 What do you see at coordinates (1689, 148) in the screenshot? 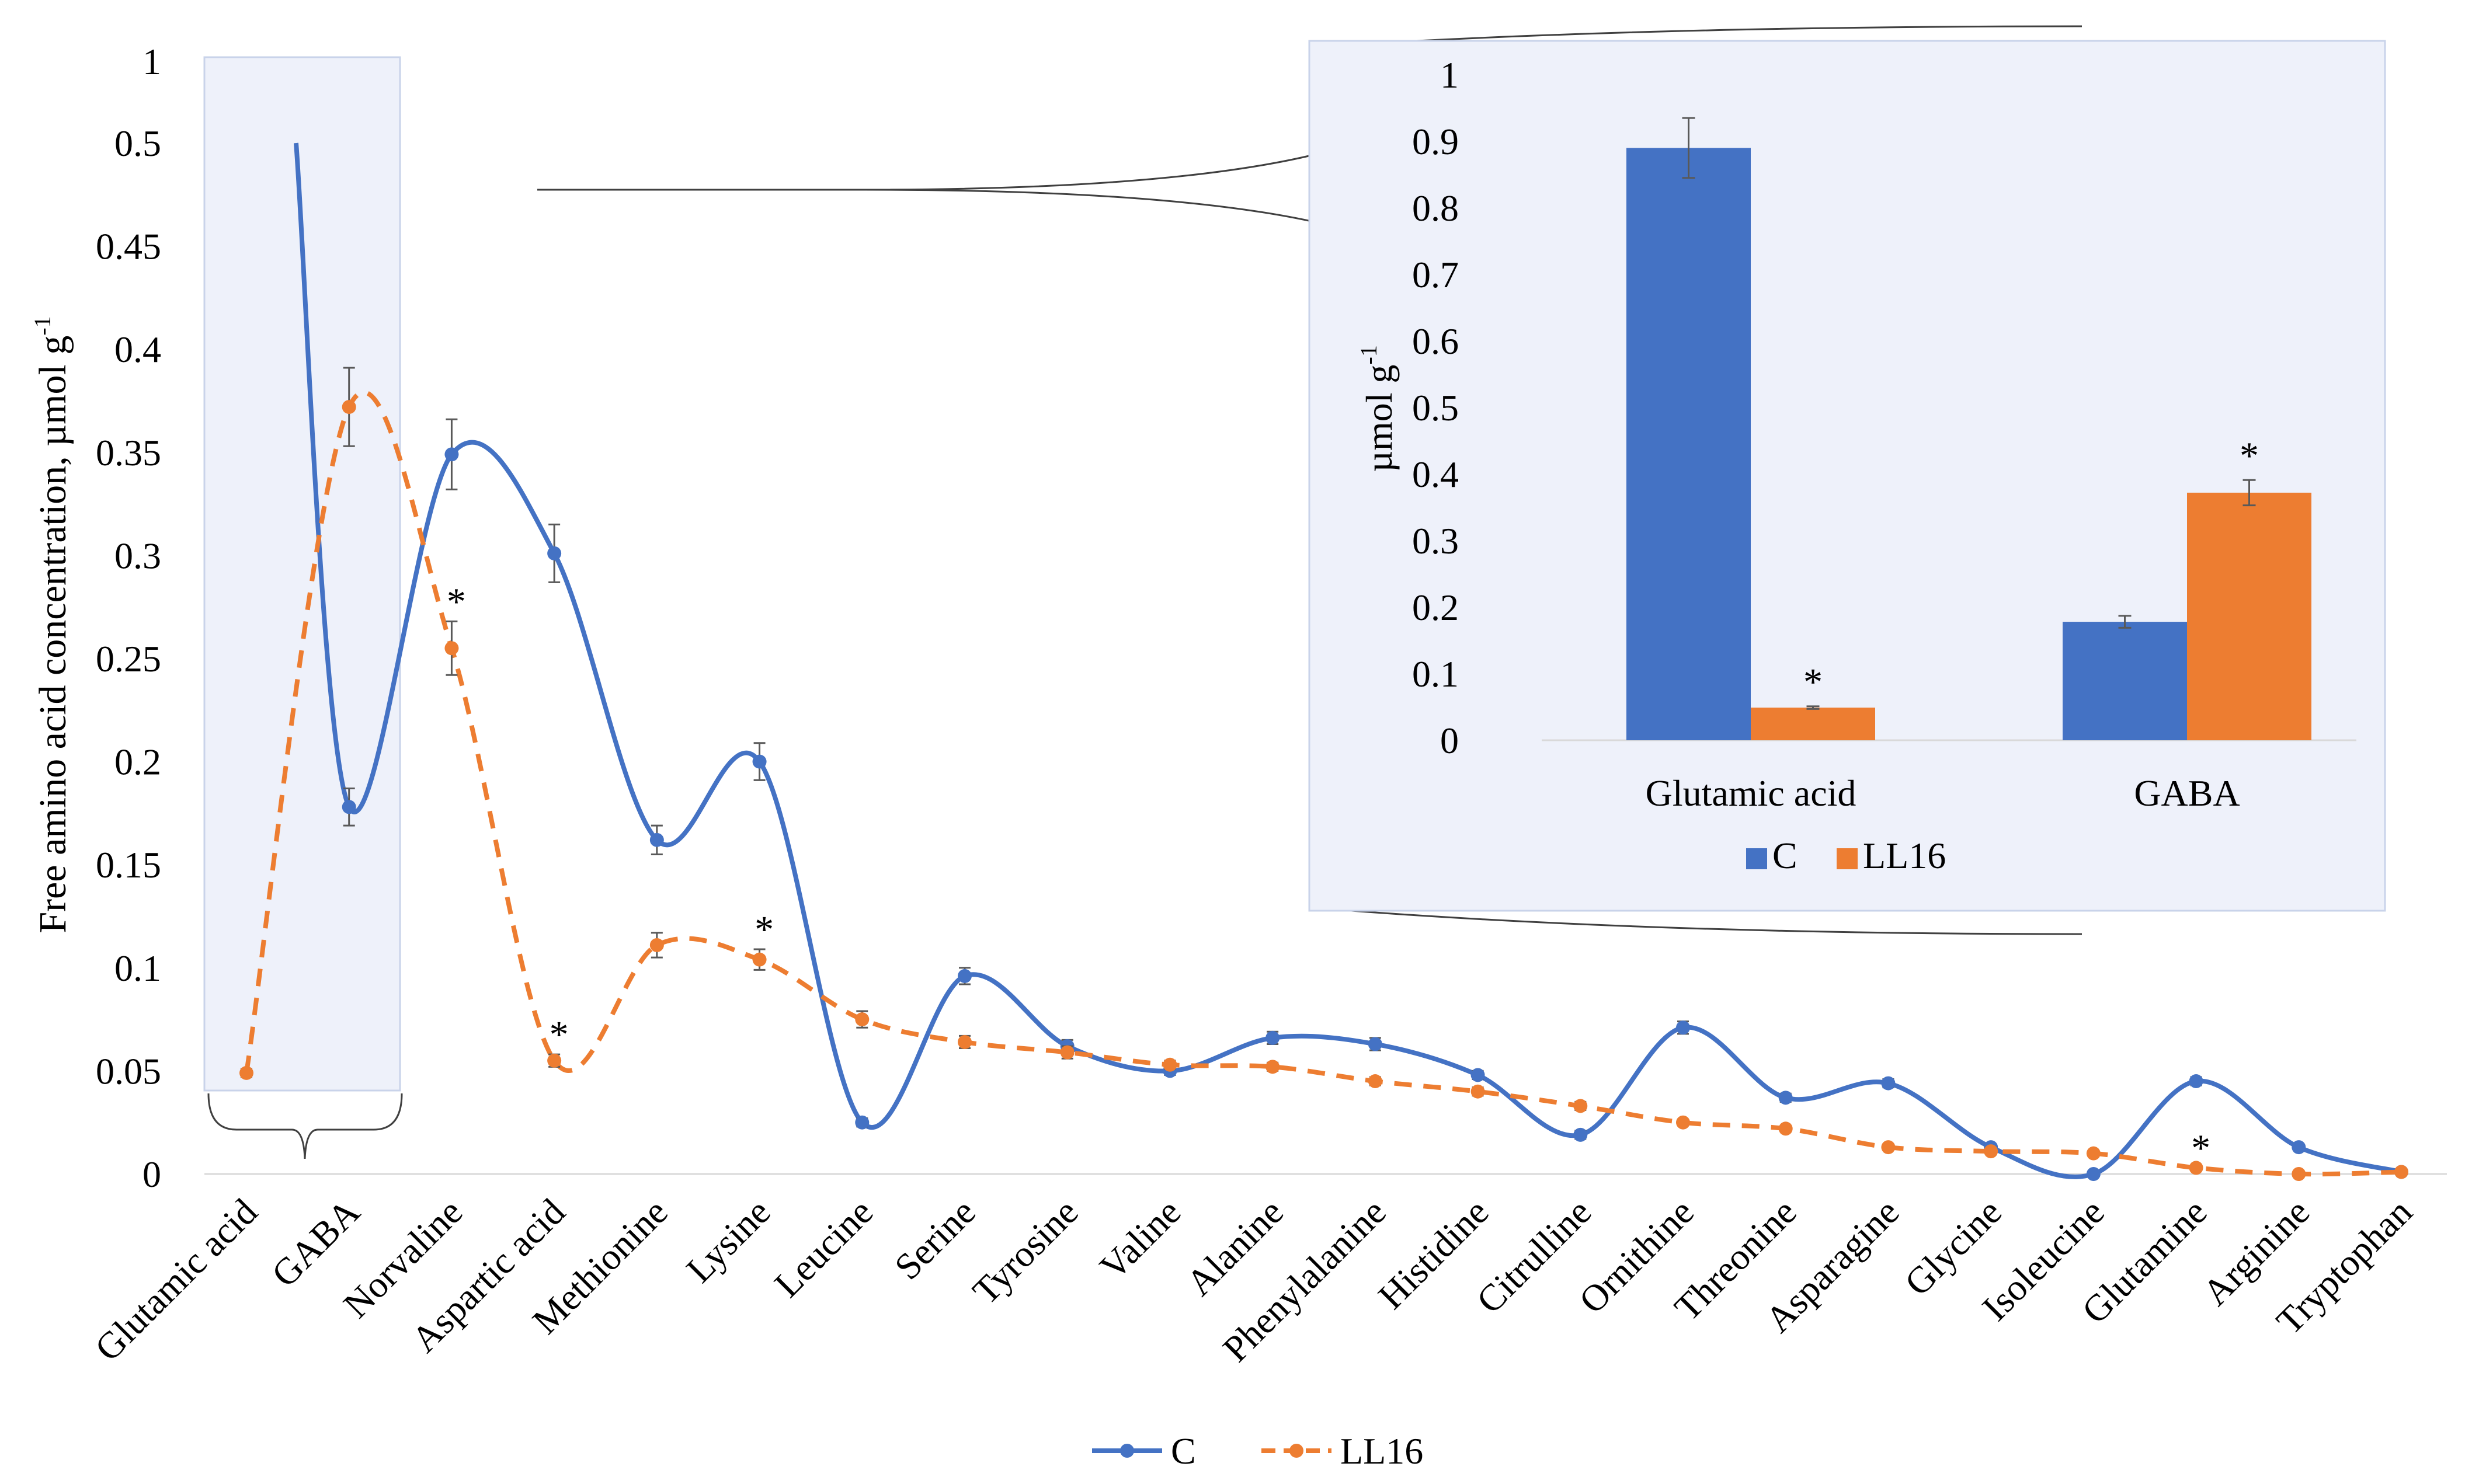
I see `inset-error-bar-c-glutamic-acid` at bounding box center [1689, 148].